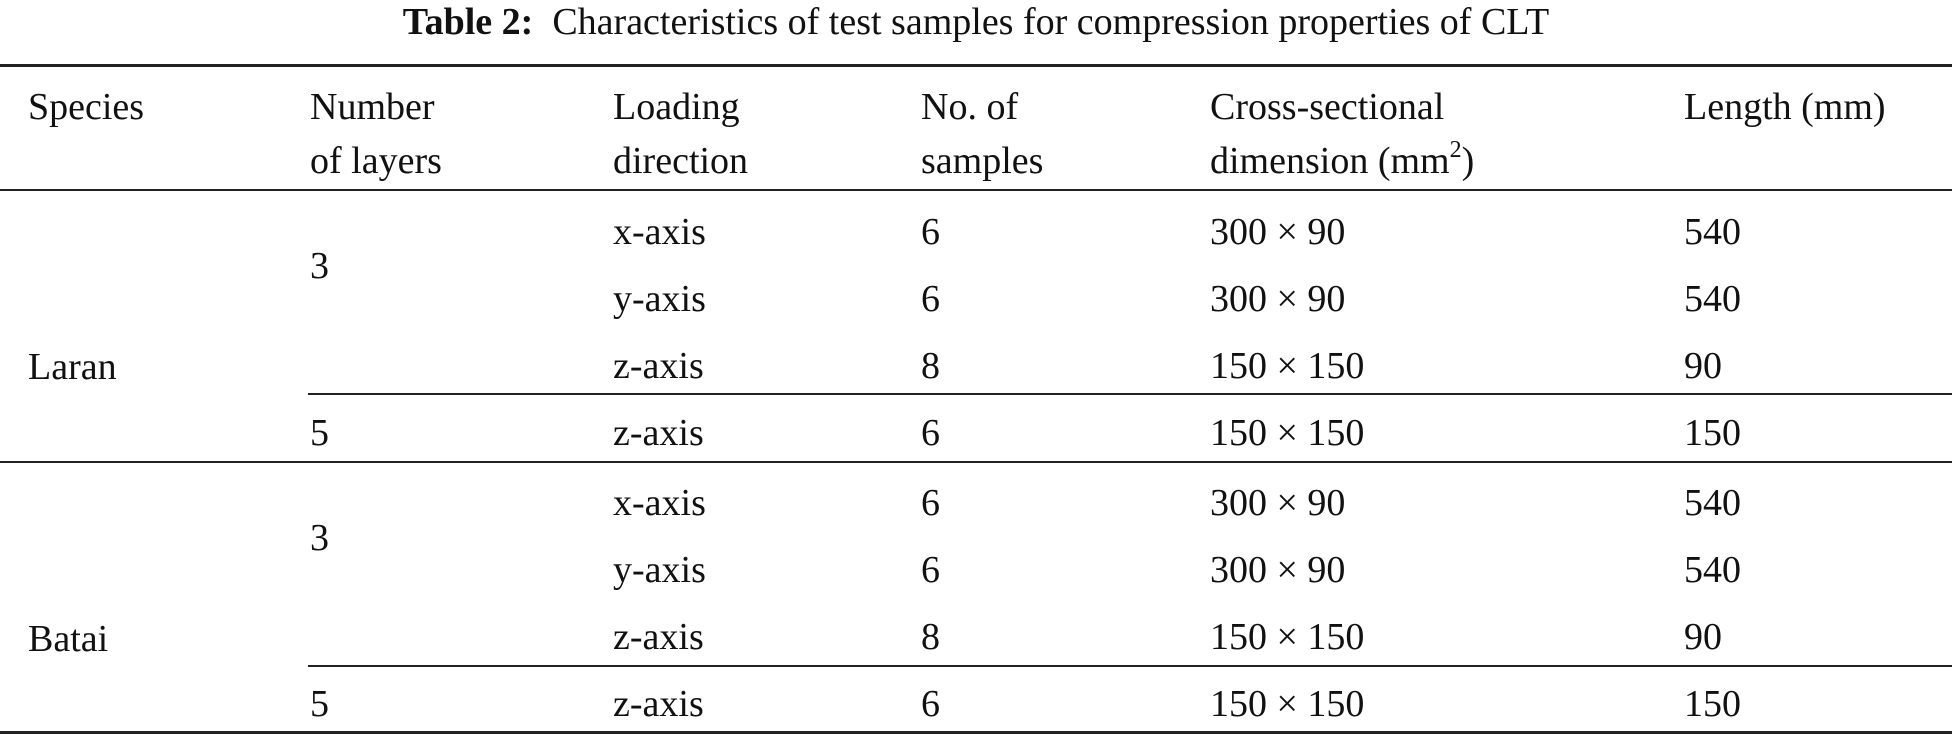 The width and height of the screenshot is (1952, 735). Describe the element at coordinates (1468, 161) in the screenshot. I see `header-cross-close: )` at that location.